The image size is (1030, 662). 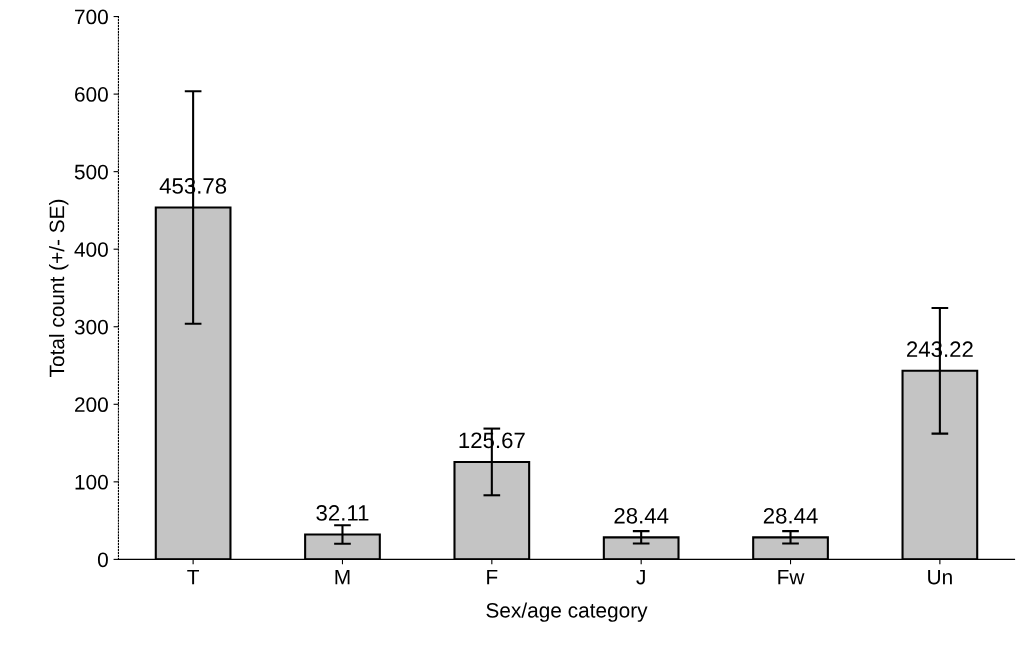 What do you see at coordinates (102, 560) in the screenshot?
I see `y-tick-label: 0` at bounding box center [102, 560].